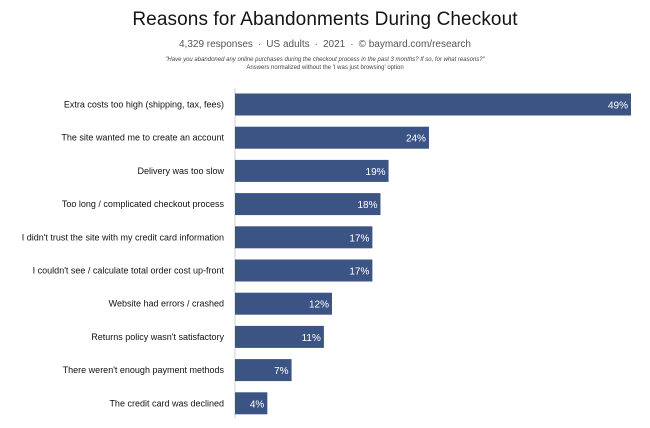 The height and width of the screenshot is (428, 650). I want to click on value-label: 11%, so click(311, 338).